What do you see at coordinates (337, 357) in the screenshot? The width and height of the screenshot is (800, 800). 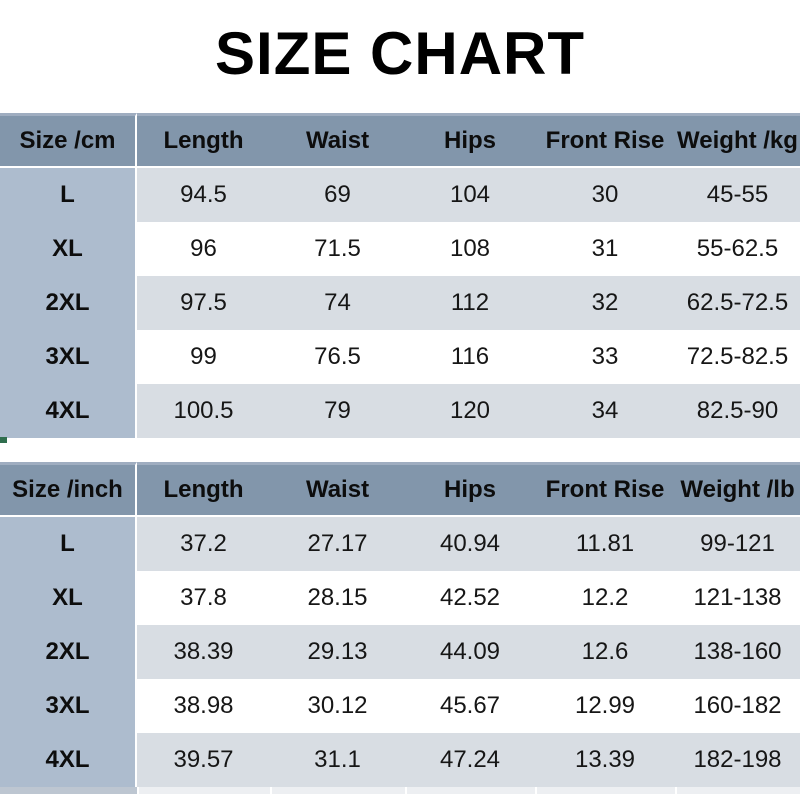 I see `cell-value: 76.5` at bounding box center [337, 357].